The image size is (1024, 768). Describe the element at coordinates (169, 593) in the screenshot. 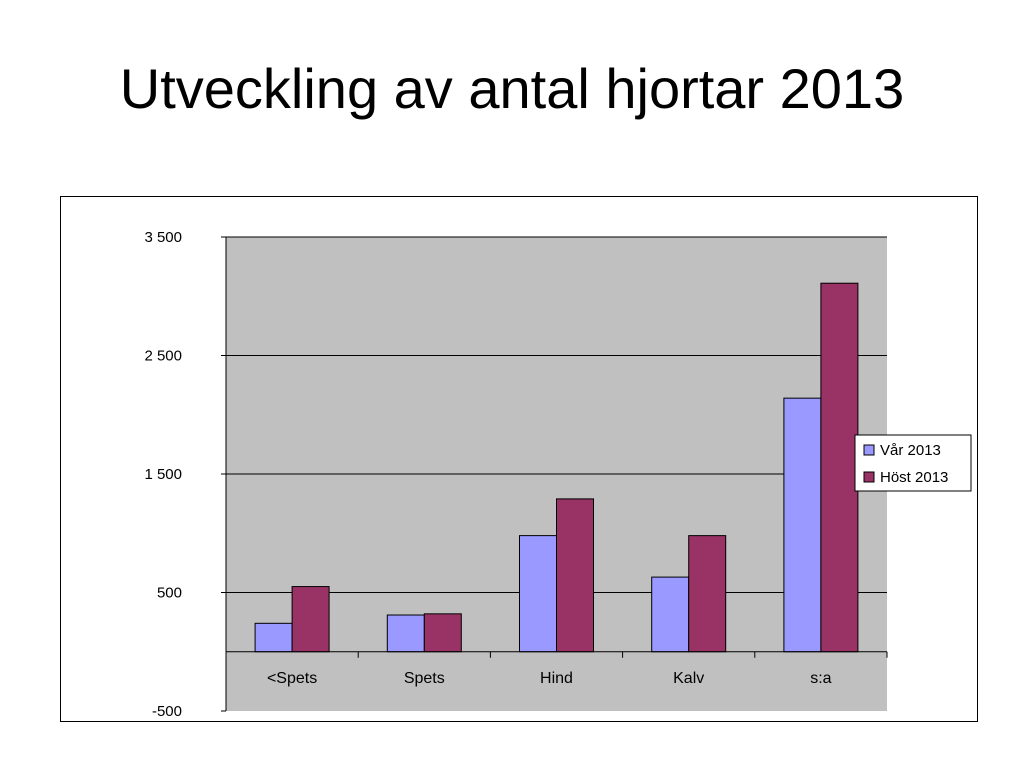

I see `y-tick-label-1: 500` at that location.